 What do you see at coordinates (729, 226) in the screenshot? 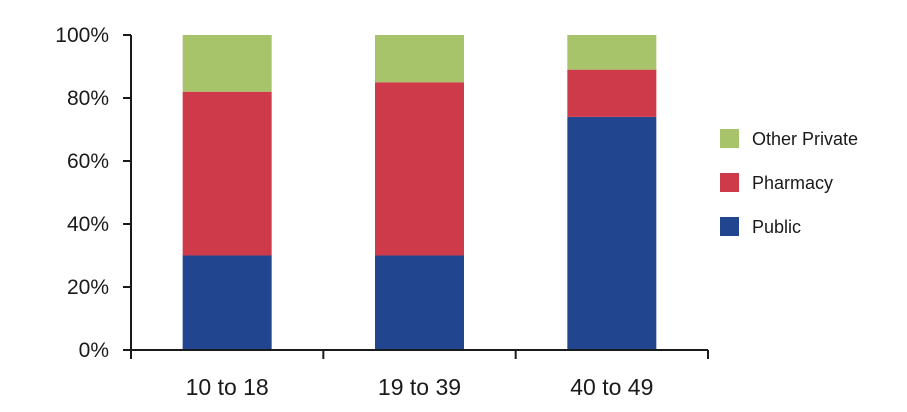
I see `legend-swatch-public` at bounding box center [729, 226].